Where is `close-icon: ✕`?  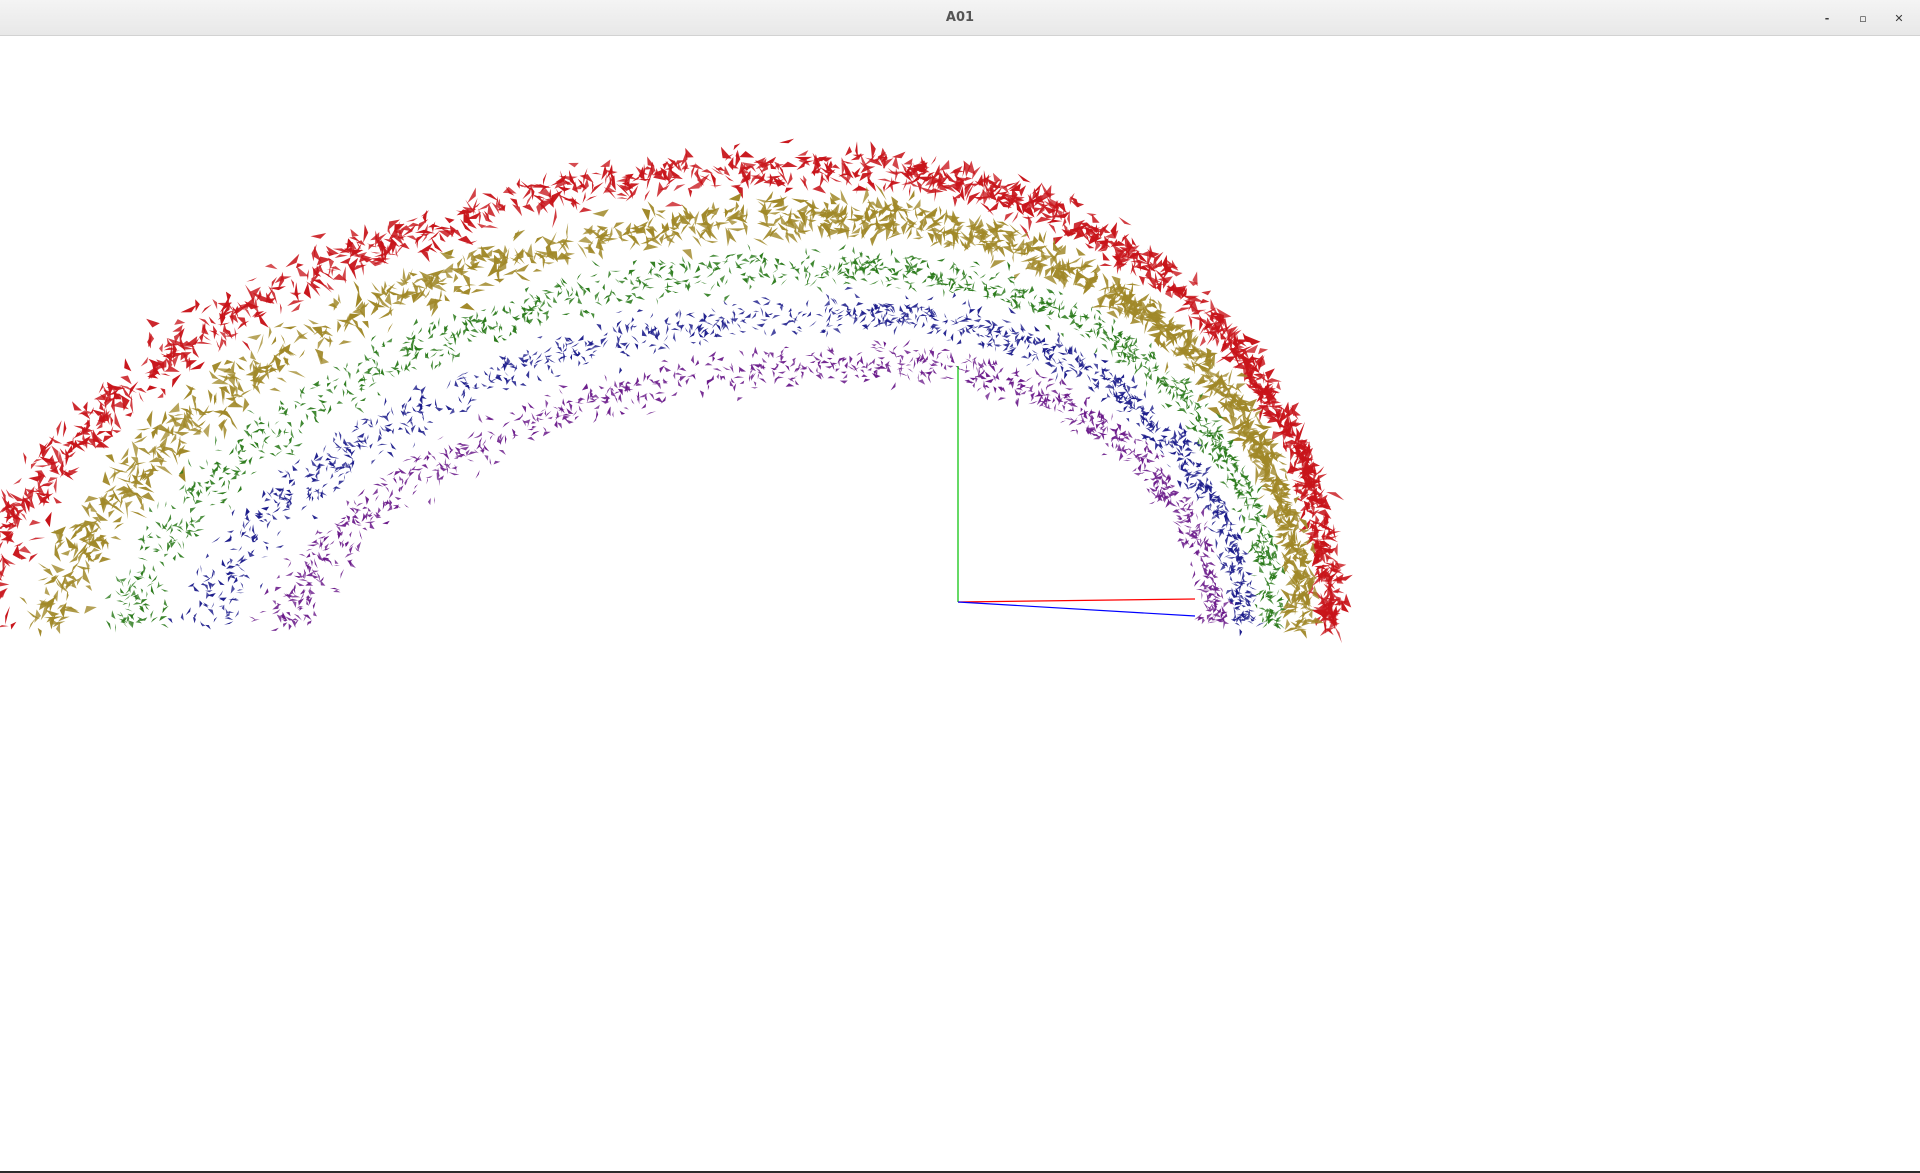
close-icon: ✕ is located at coordinates (1899, 18).